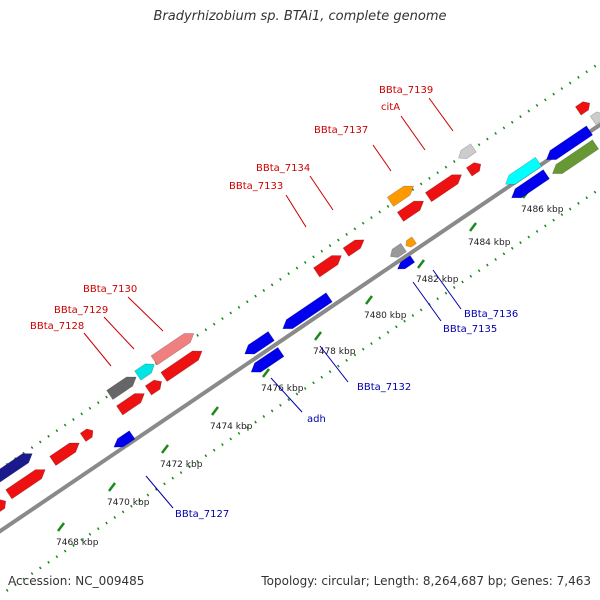 The width and height of the screenshot is (600, 600). What do you see at coordinates (256, 186) in the screenshot?
I see `gene-label: BBta_7133` at bounding box center [256, 186].